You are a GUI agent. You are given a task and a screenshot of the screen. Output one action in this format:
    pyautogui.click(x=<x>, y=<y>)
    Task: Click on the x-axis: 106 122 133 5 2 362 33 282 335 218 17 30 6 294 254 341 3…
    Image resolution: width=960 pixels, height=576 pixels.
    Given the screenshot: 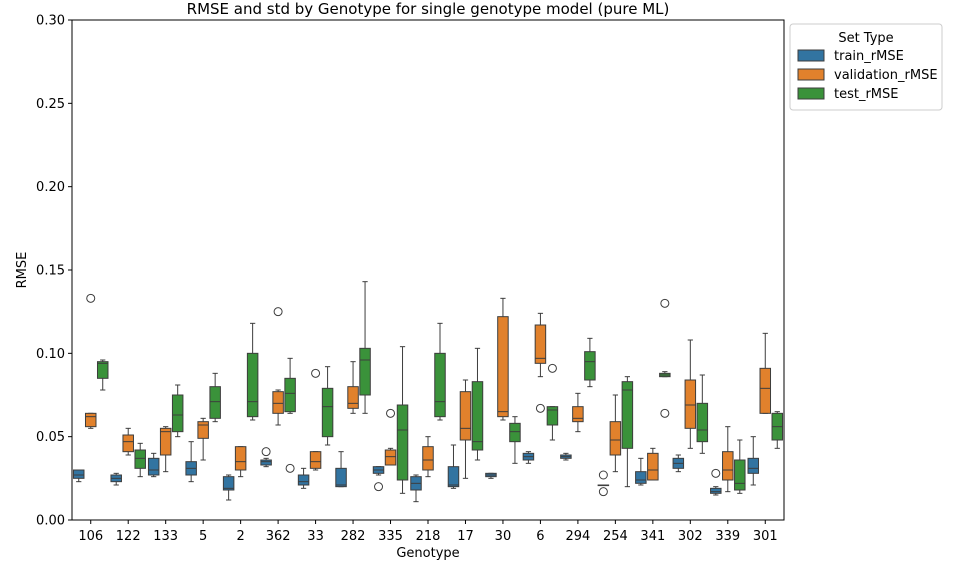 What is the action you would take?
    pyautogui.click(x=428, y=532)
    